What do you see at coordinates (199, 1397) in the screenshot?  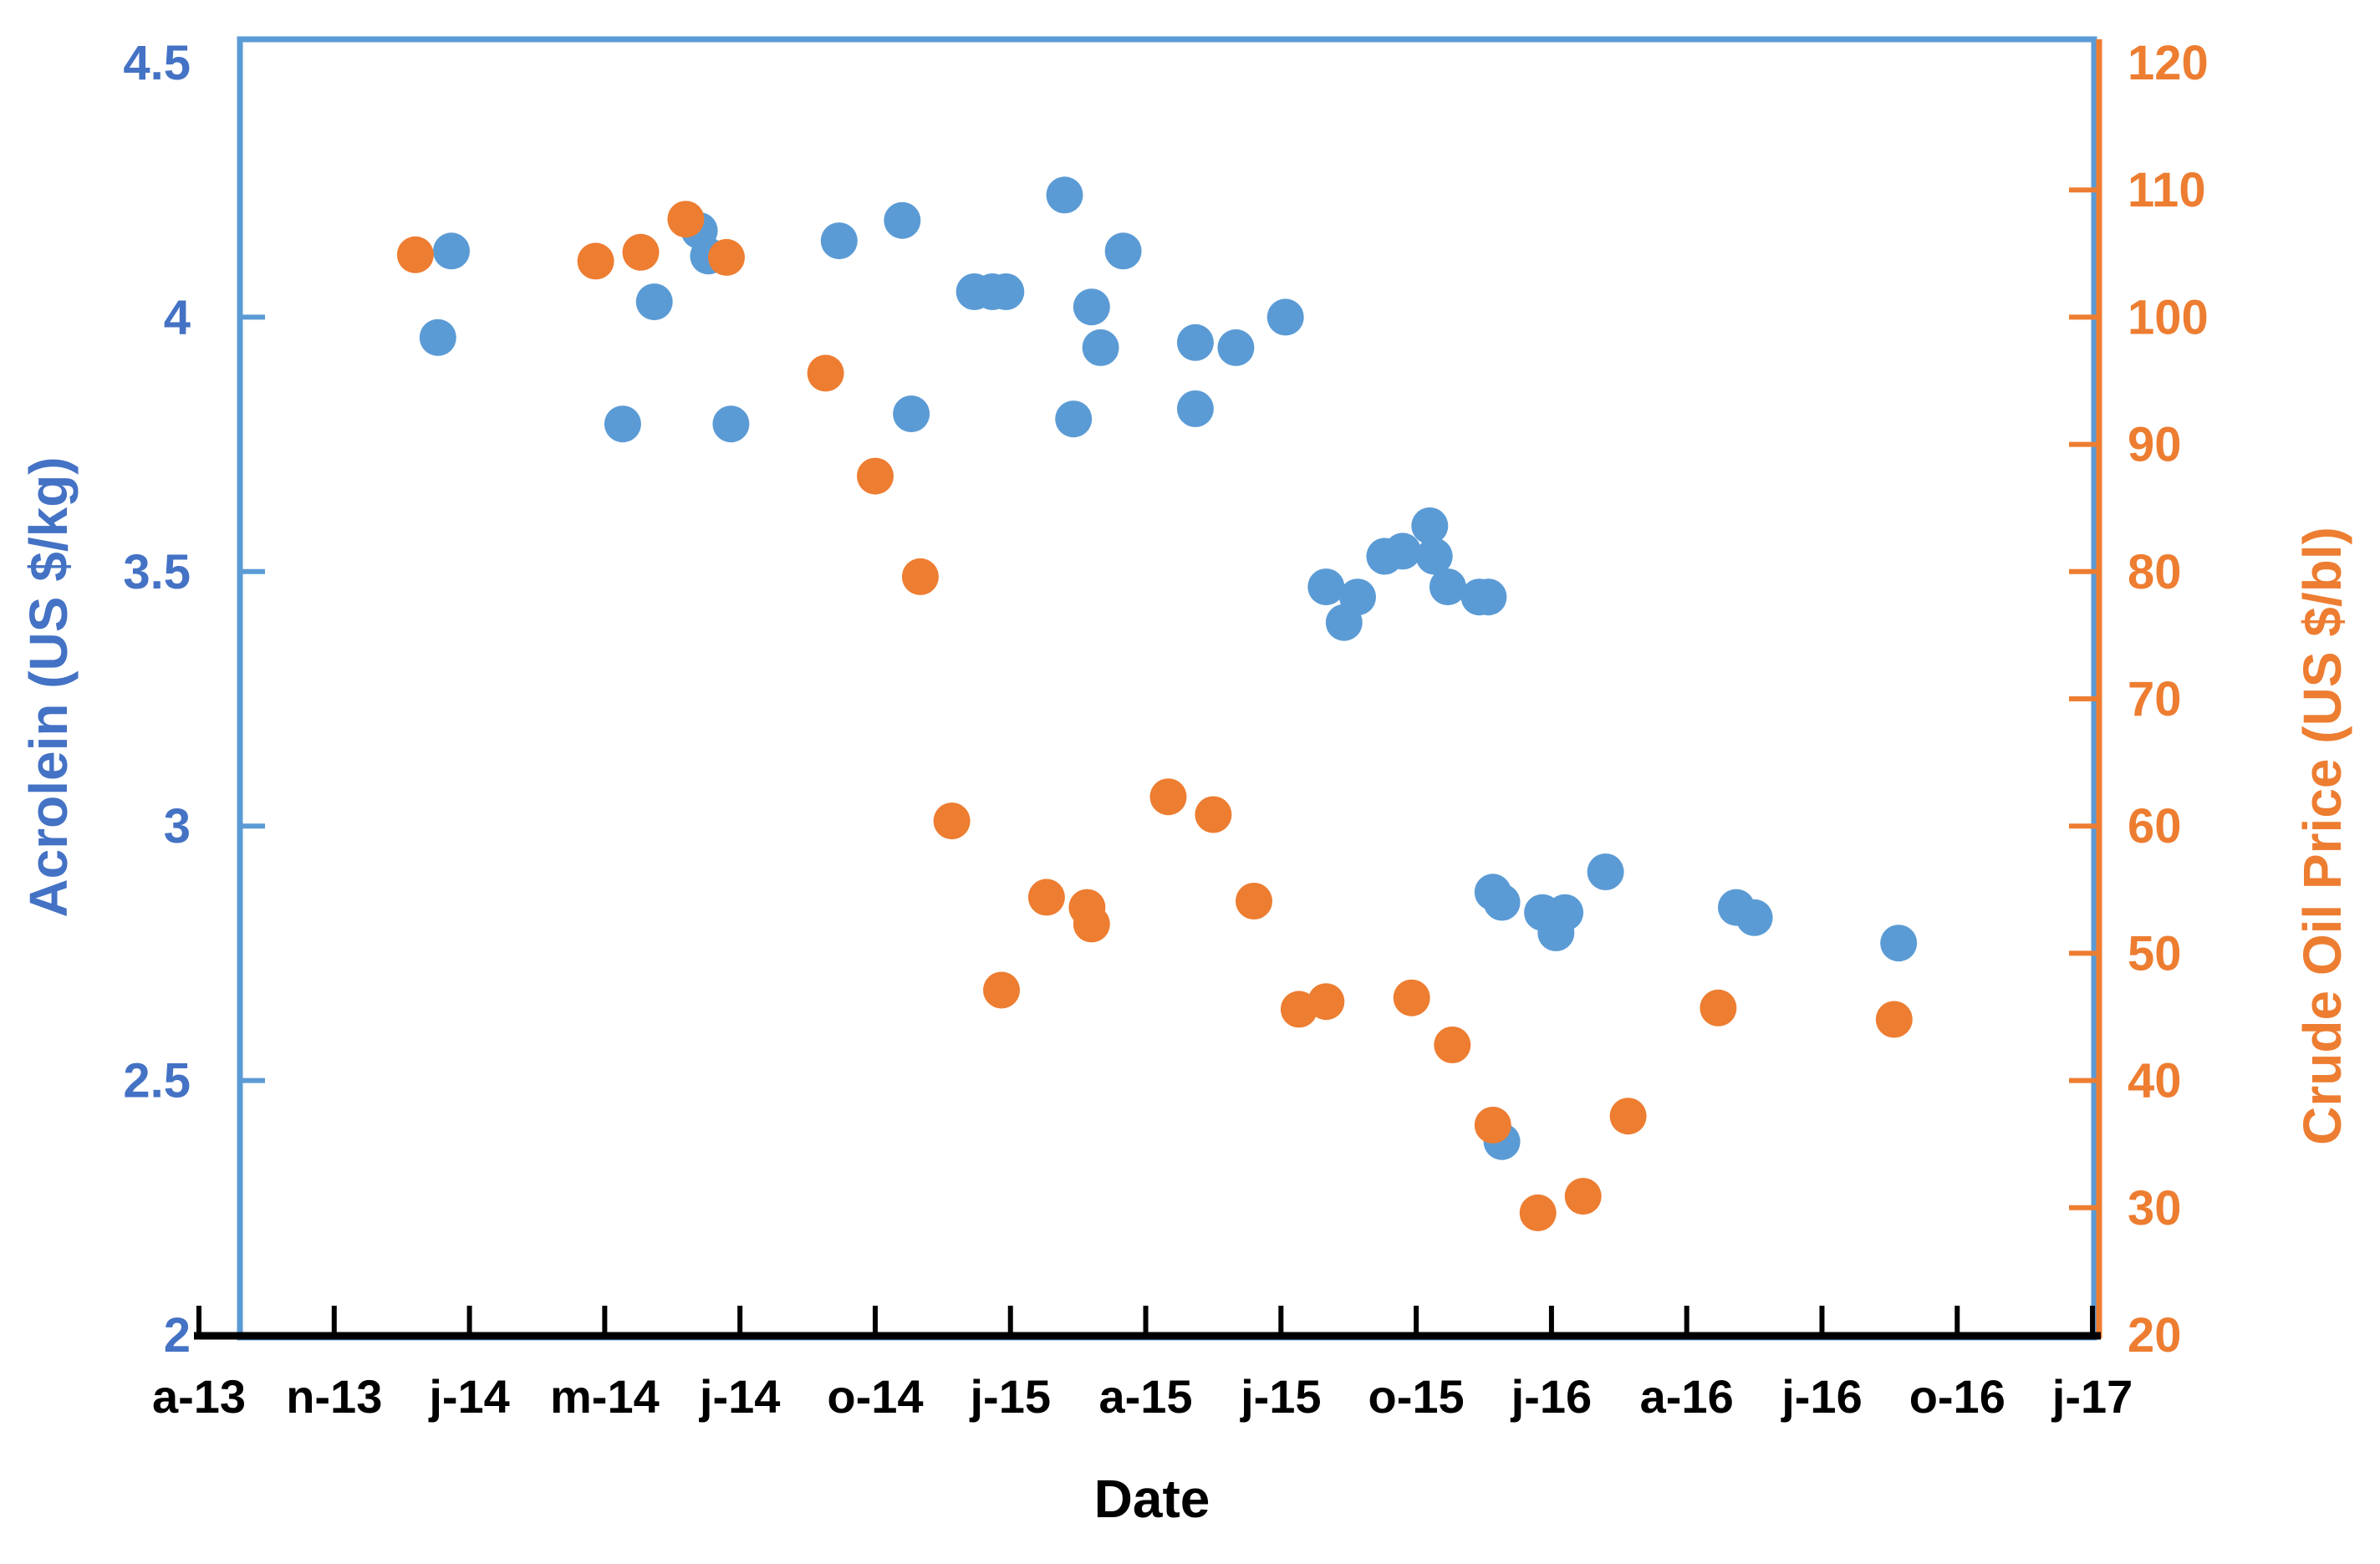 I see `x-axis-tick-label: a-13` at bounding box center [199, 1397].